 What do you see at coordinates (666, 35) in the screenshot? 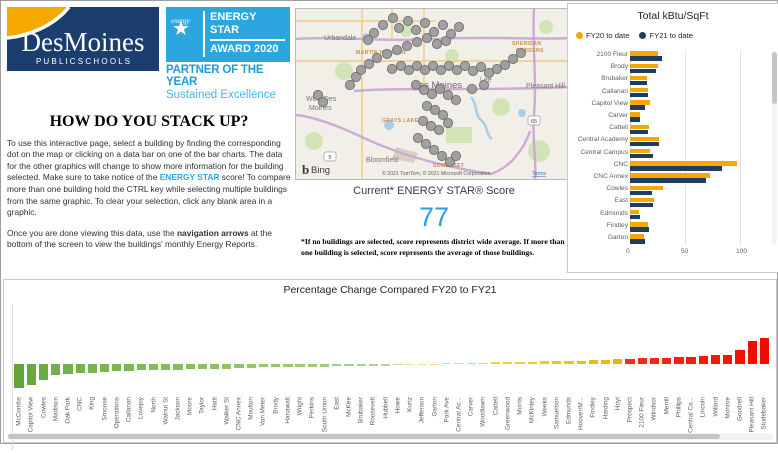
I see `legend-item-fy21: FY21 to date` at bounding box center [666, 35].